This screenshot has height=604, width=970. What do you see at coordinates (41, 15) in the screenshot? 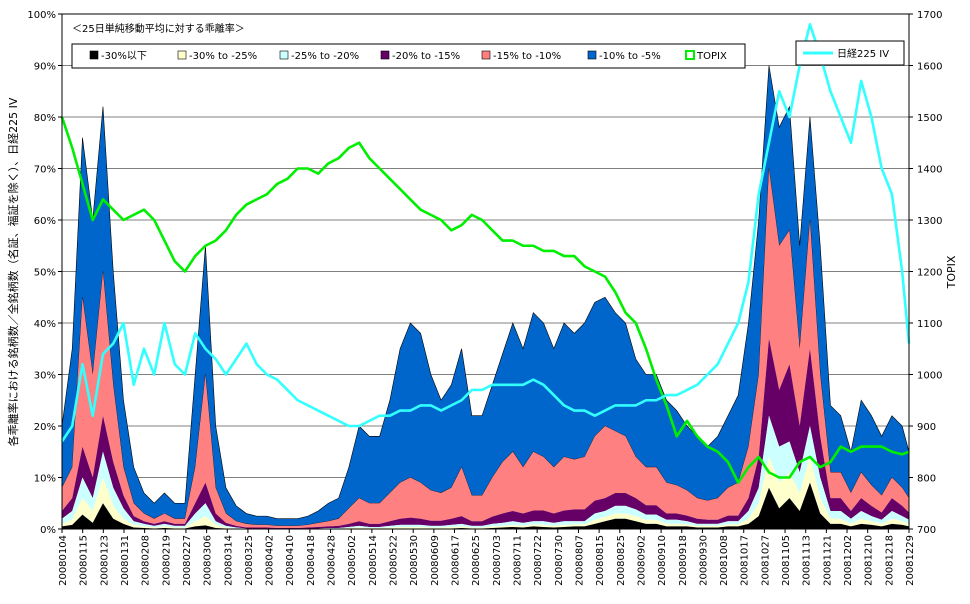
I see `left-tick-label: 100%` at bounding box center [41, 15].